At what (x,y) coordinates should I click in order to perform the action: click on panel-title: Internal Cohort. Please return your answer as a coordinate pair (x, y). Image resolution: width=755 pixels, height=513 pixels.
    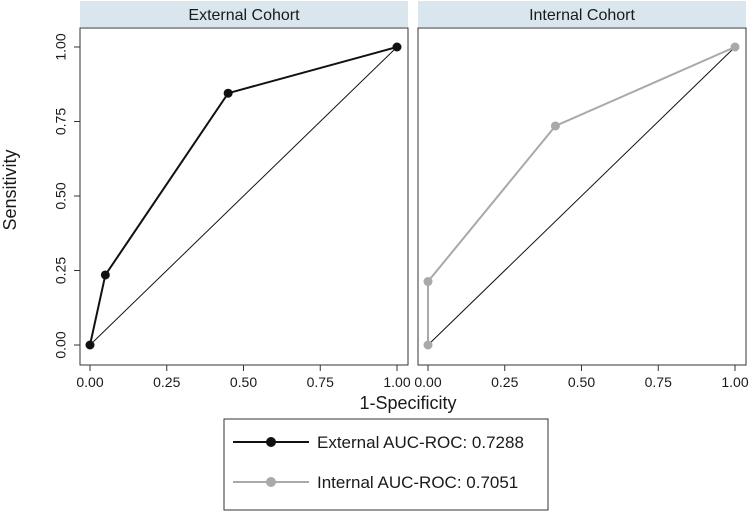
    Looking at the image, I should click on (582, 15).